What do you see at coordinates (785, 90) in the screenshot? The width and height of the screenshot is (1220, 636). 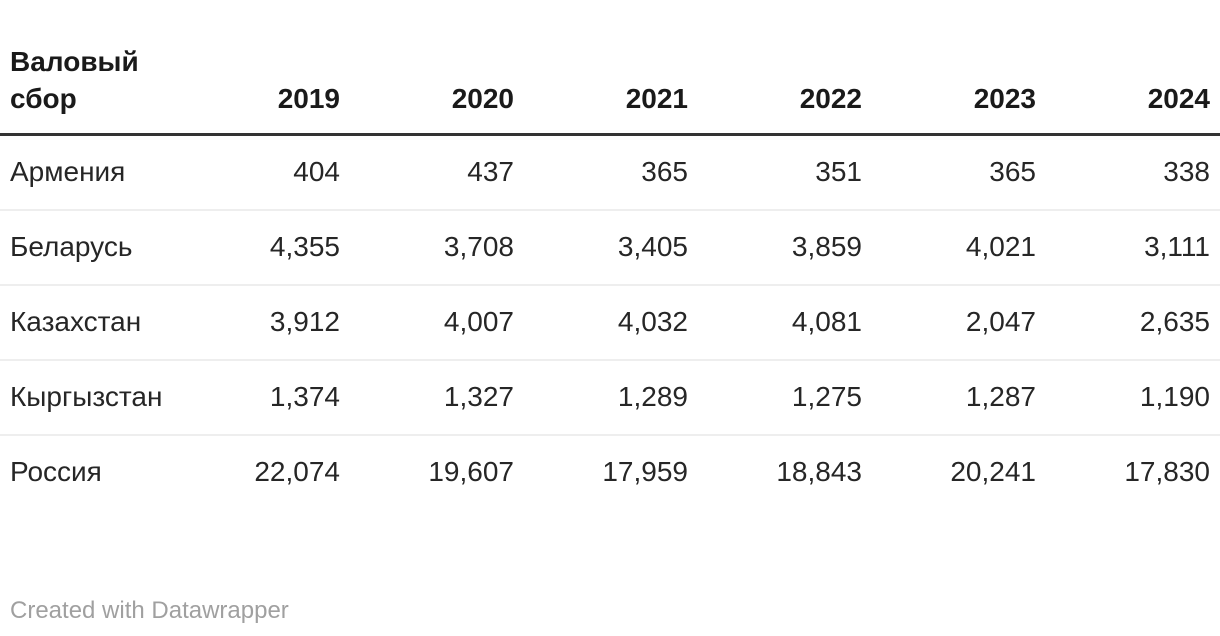 I see `column-header-2022: 2022` at bounding box center [785, 90].